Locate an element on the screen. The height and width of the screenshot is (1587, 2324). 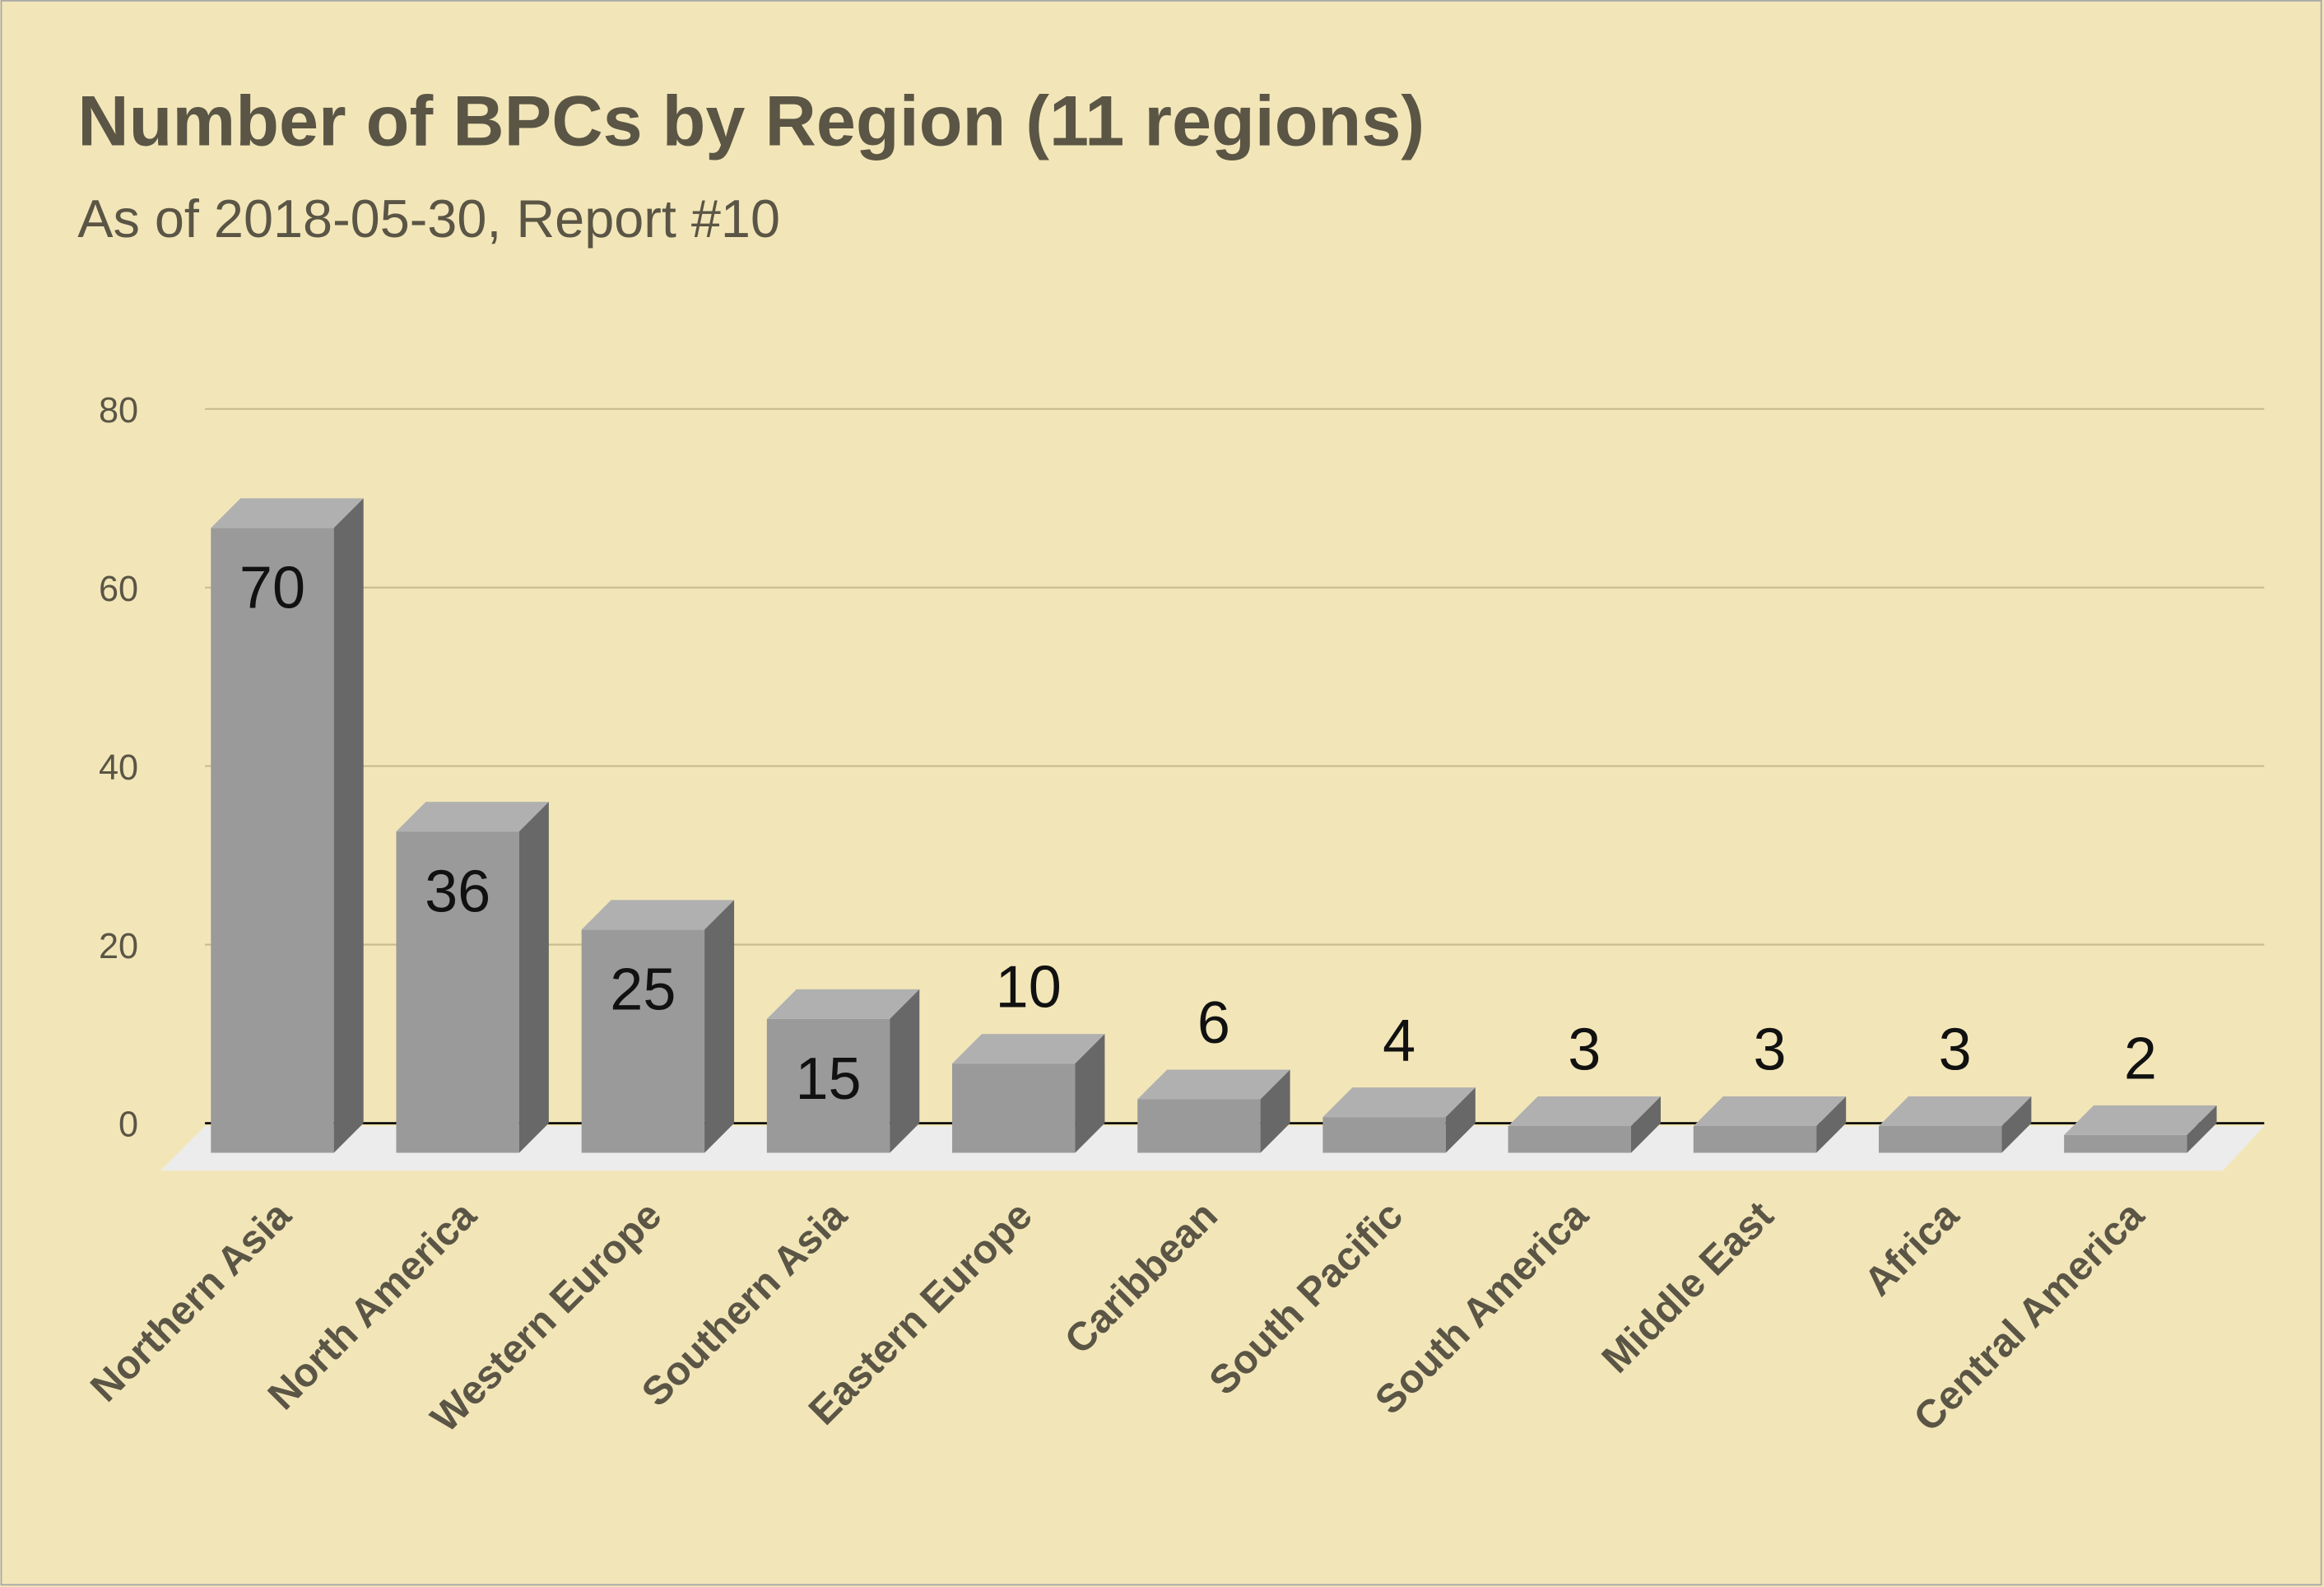
y-tick-label: 80 is located at coordinates (118, 410).